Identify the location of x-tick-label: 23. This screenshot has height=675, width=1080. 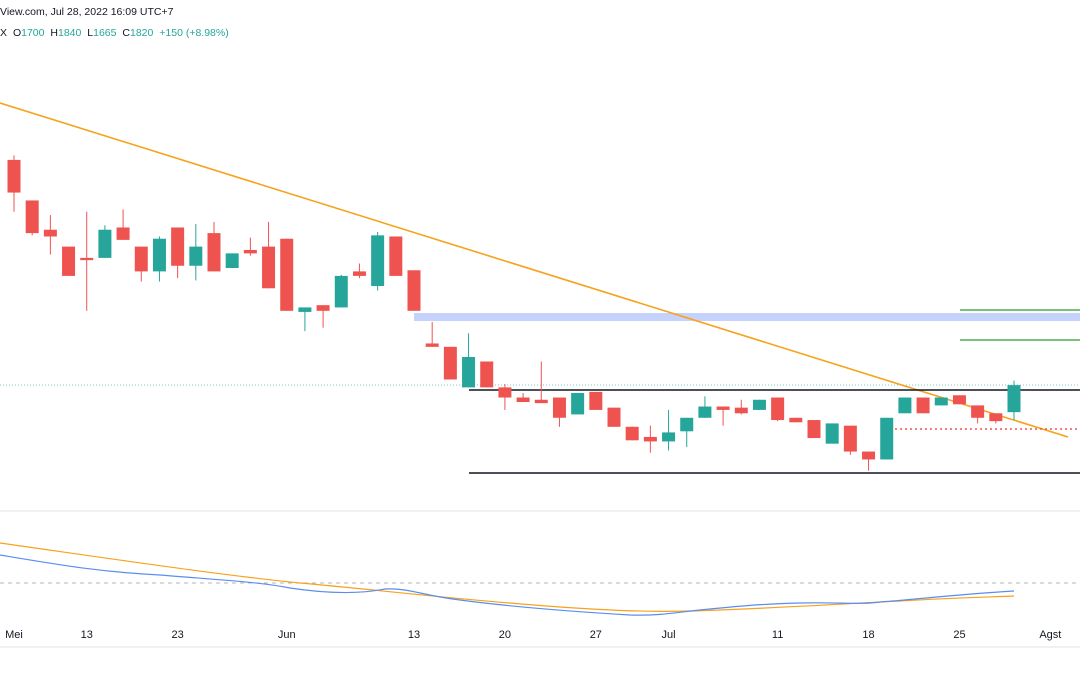
(178, 635).